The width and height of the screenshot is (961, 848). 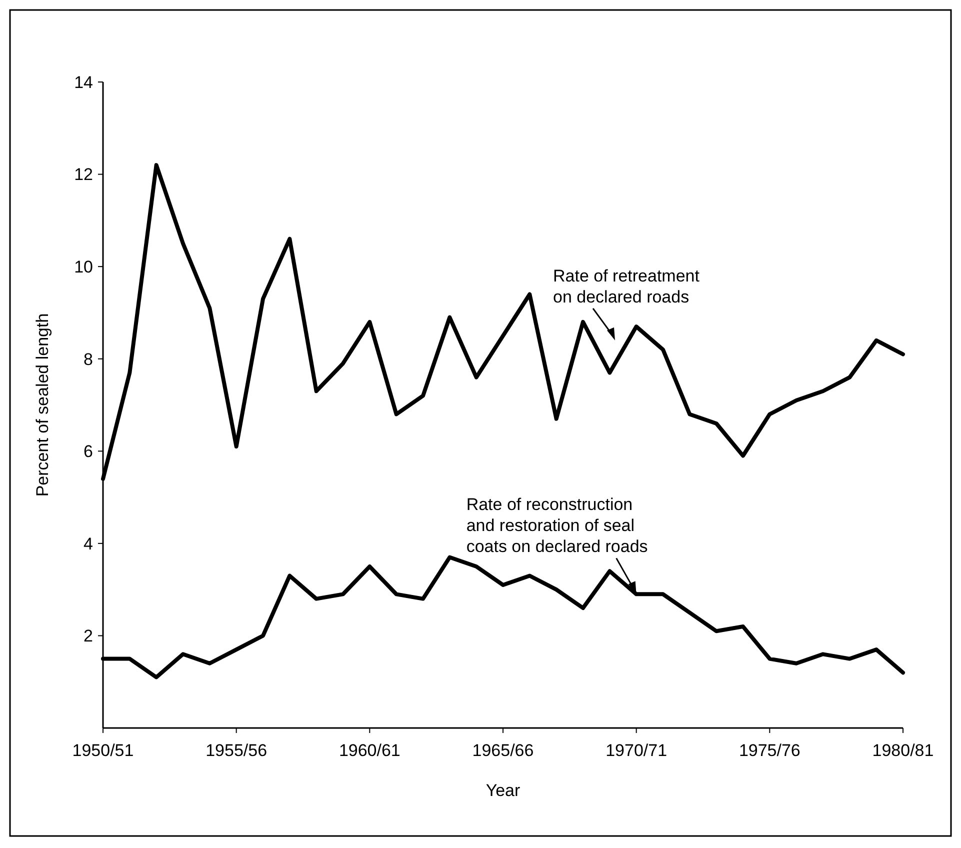 What do you see at coordinates (903, 750) in the screenshot?
I see `x-tick-label: 1980/81` at bounding box center [903, 750].